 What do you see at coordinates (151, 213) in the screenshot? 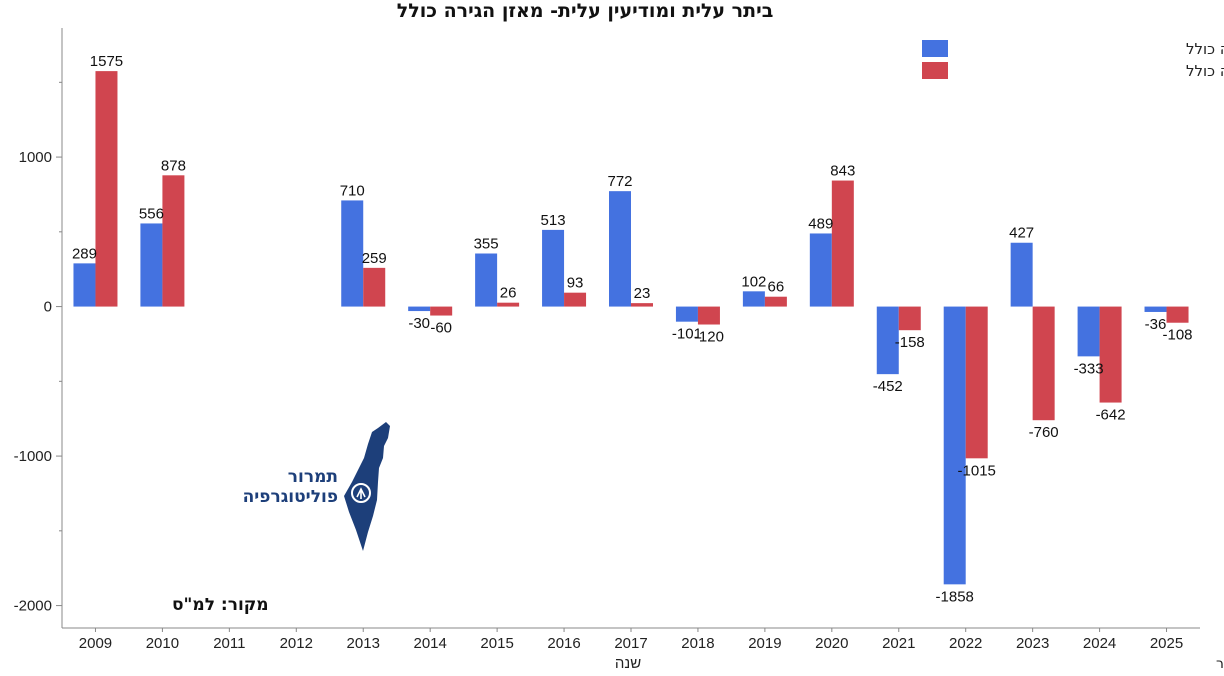
I see `data-label: 556` at bounding box center [151, 213].